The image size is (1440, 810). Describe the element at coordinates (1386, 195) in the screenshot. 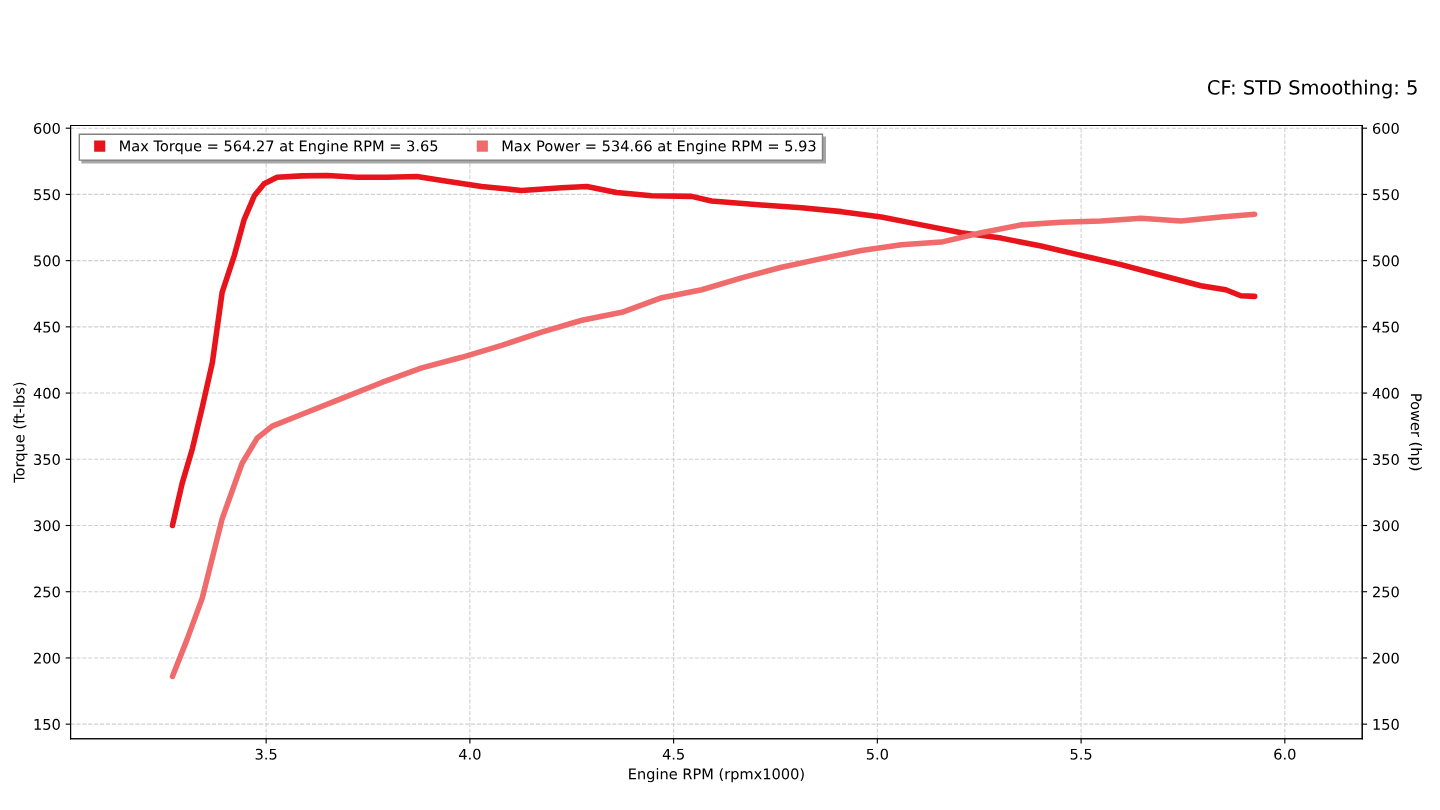

I see `y2-tick-label: 550` at that location.